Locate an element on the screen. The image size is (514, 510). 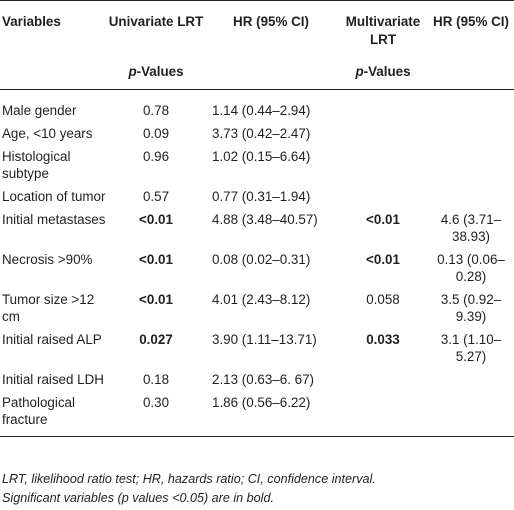
subheader-row: p-Values p-Values is located at coordinates (257, 73).